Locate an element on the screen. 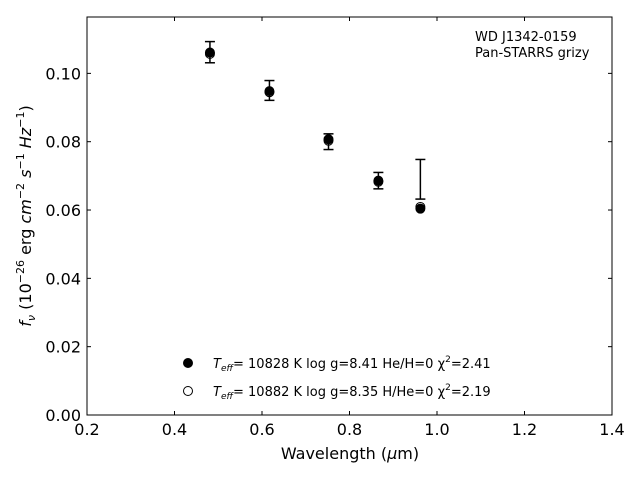 The height and width of the screenshot is (480, 640). annotation-line-2: Pan-STARRS grizy is located at coordinates (532, 53).